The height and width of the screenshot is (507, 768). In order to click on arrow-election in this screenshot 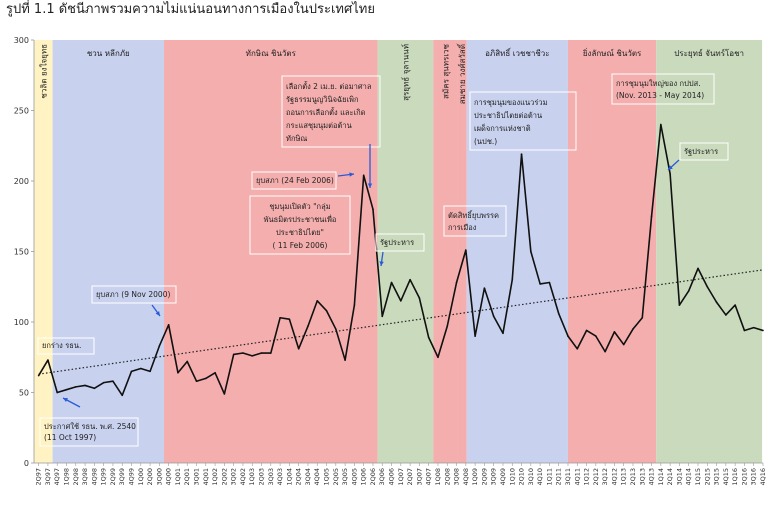, I will do `click(370, 166)`.